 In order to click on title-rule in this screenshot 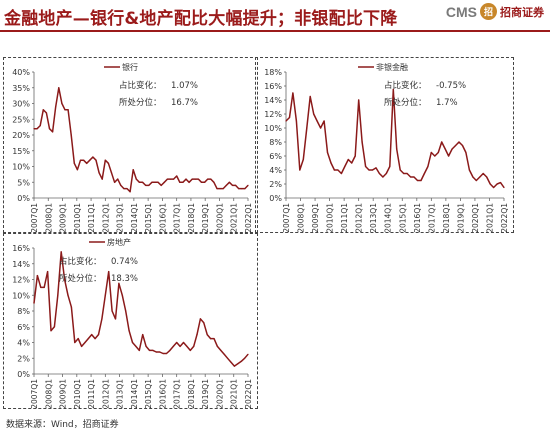, I will do `click(275, 31)`.